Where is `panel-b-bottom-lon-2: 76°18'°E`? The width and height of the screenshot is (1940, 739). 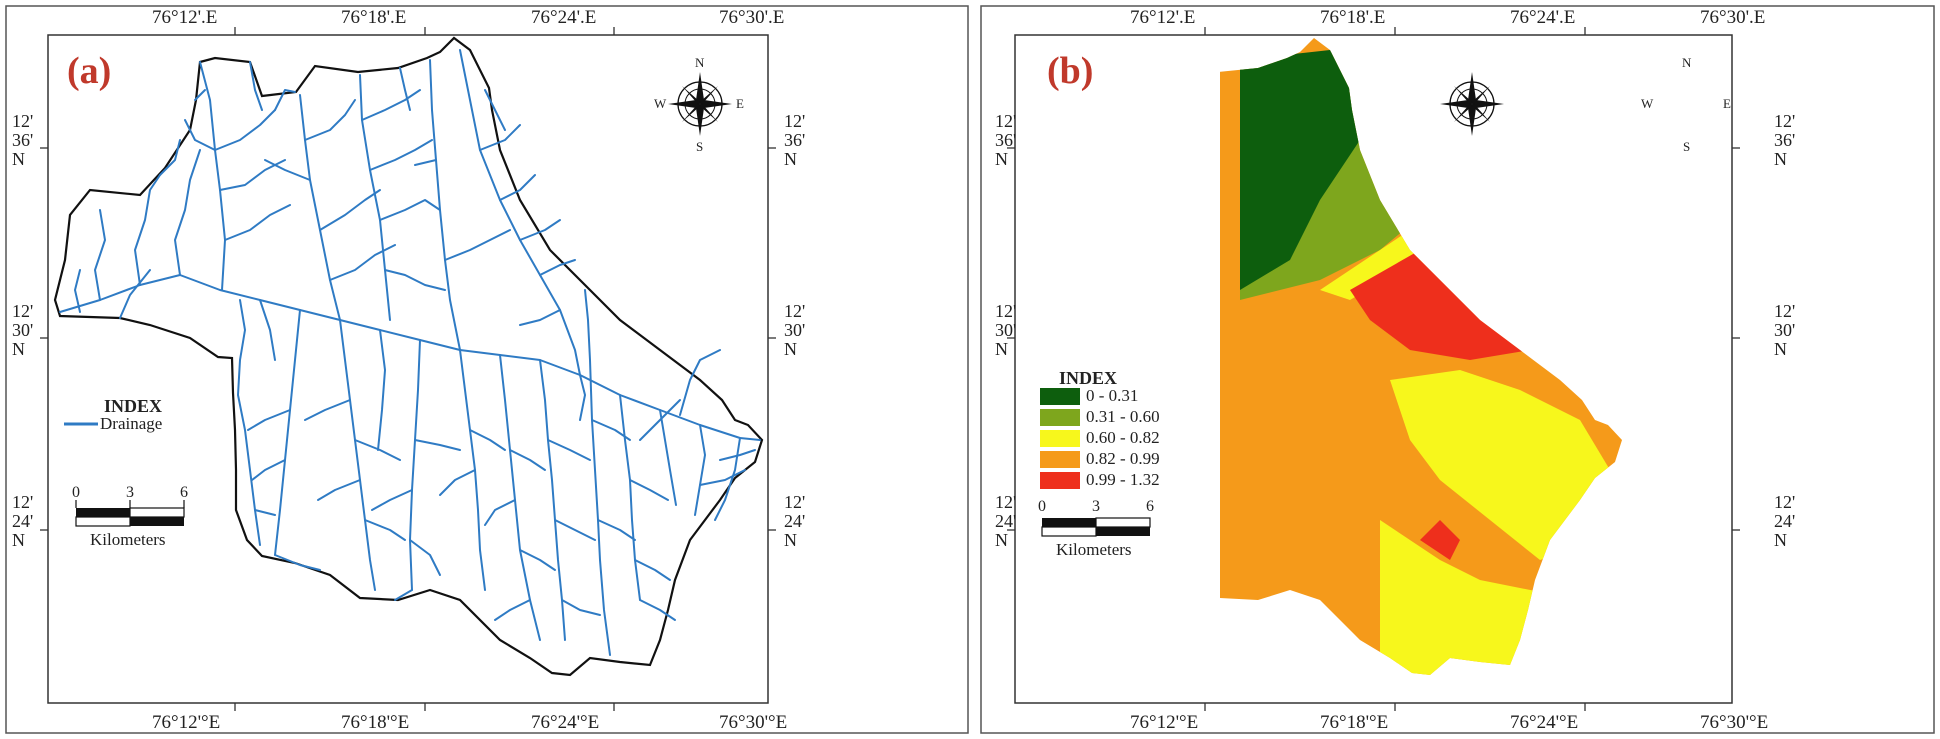 panel-b-bottom-lon-2: 76°18'°E is located at coordinates (1354, 722).